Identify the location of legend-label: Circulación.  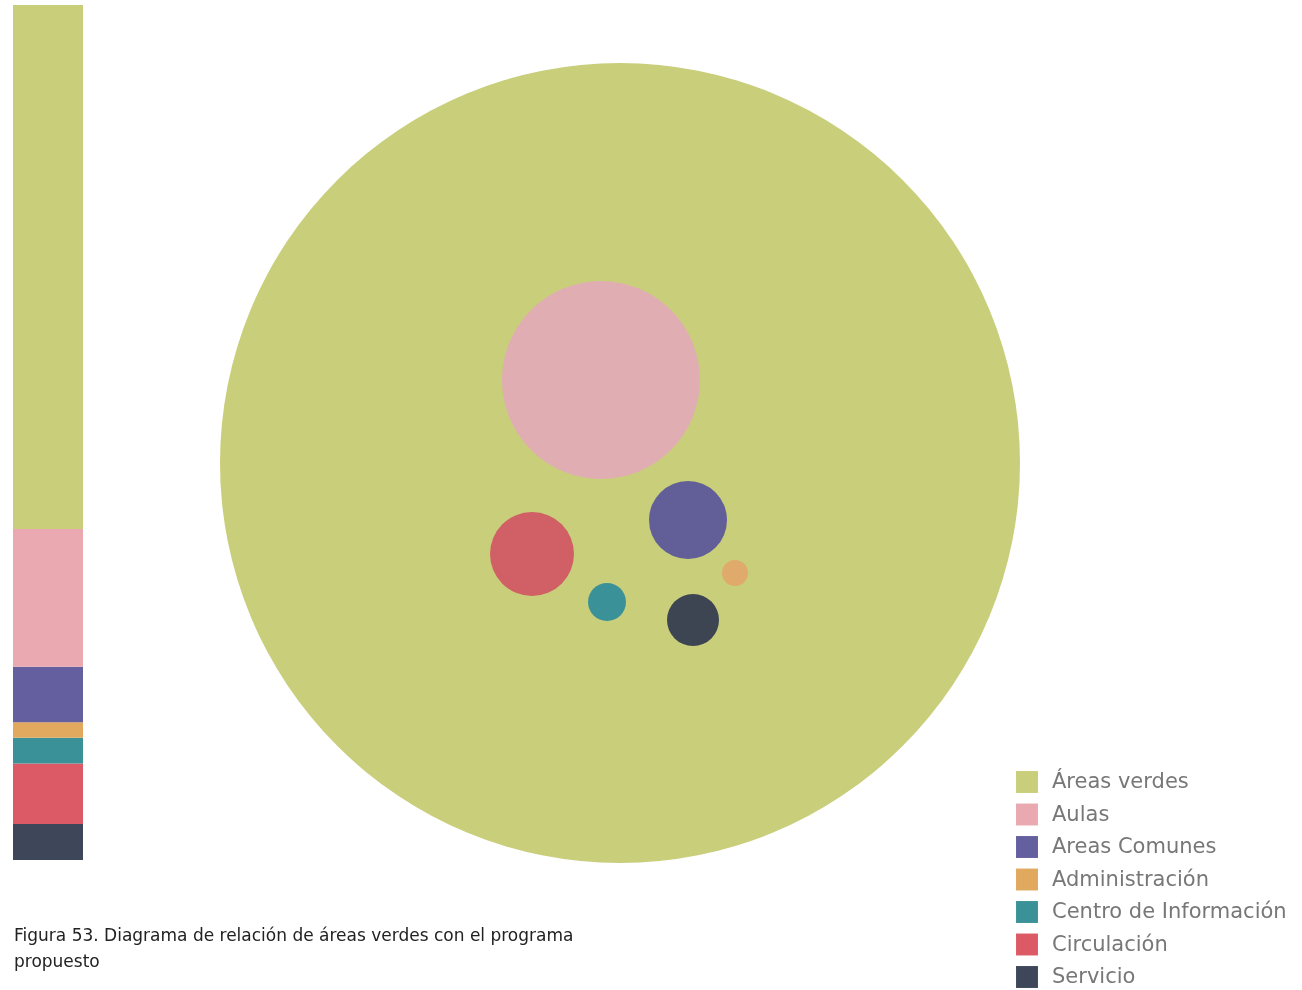
(1110, 943).